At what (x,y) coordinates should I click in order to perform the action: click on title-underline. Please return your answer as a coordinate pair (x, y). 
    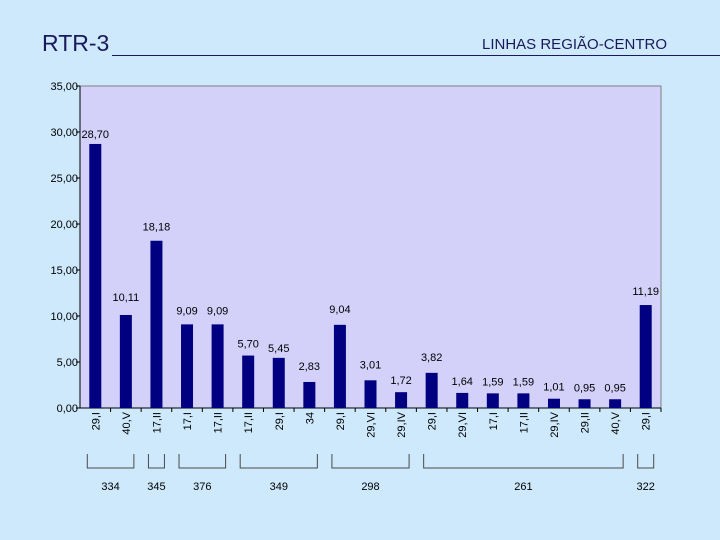
    Looking at the image, I should click on (416, 55).